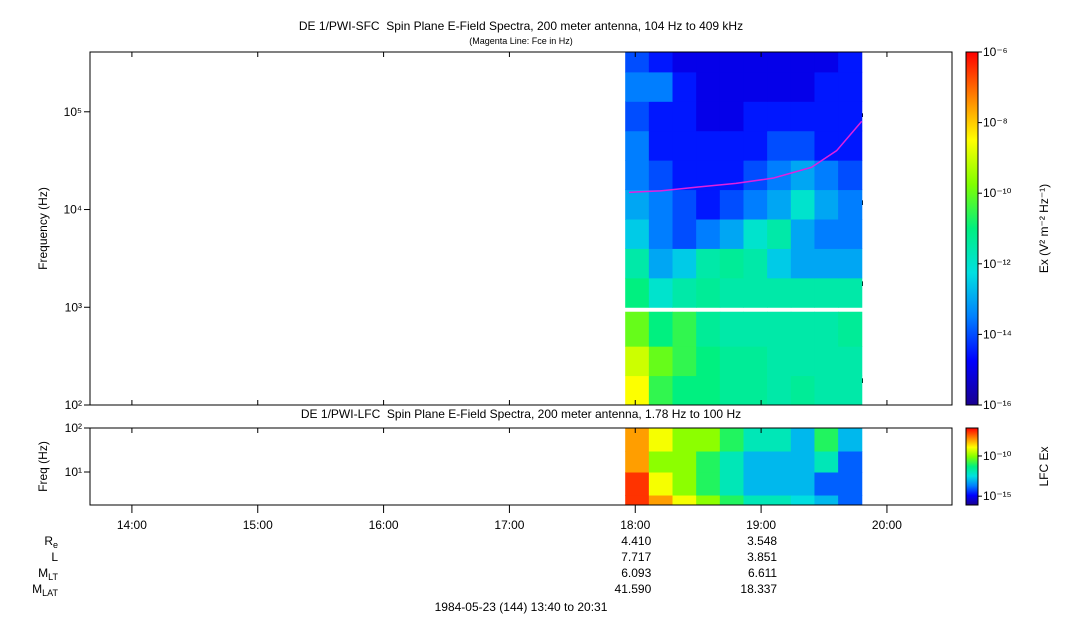 Image resolution: width=1083 pixels, height=620 pixels. Describe the element at coordinates (509, 525) in the screenshot. I see `x-tick-label: 17:00` at that location.